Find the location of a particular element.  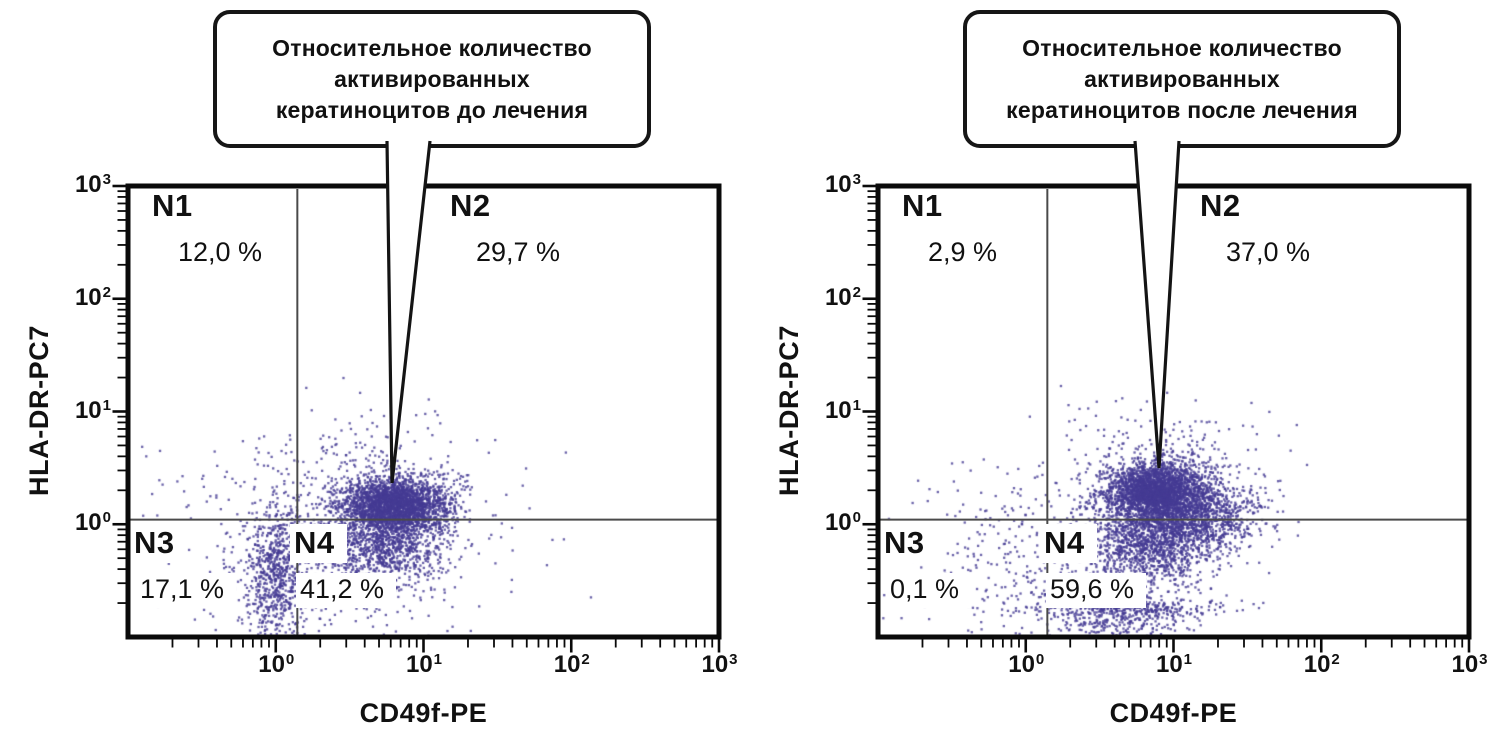

quadrant-label-n3: N3 17,1 % is located at coordinates (183, 566).